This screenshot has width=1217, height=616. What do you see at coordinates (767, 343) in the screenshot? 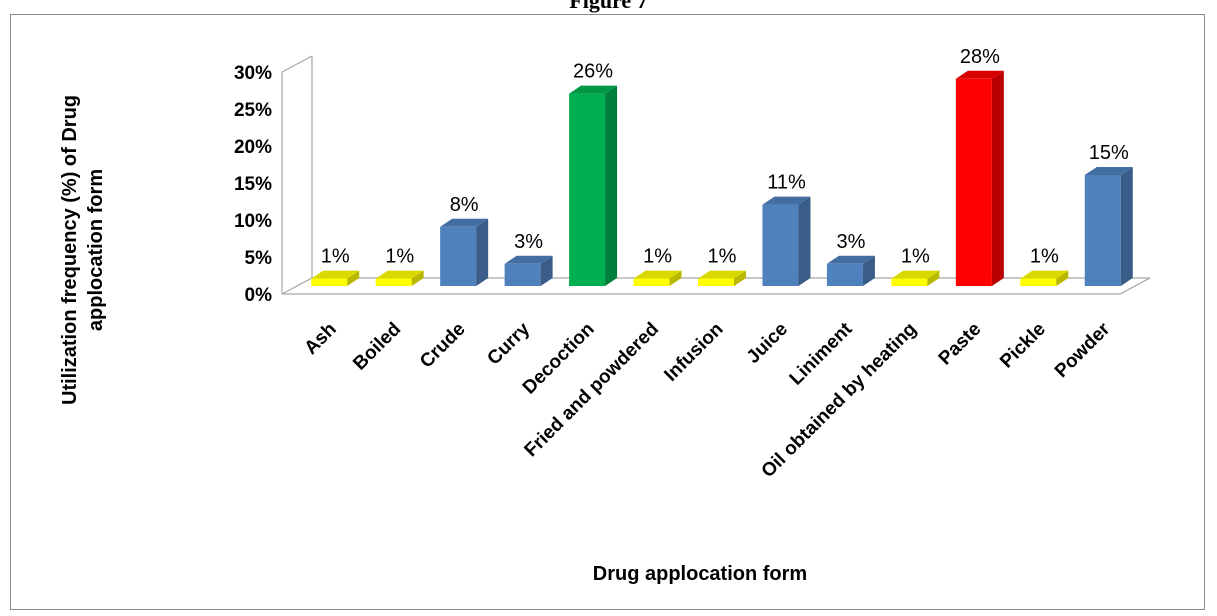
I see `category-label: Juice` at bounding box center [767, 343].